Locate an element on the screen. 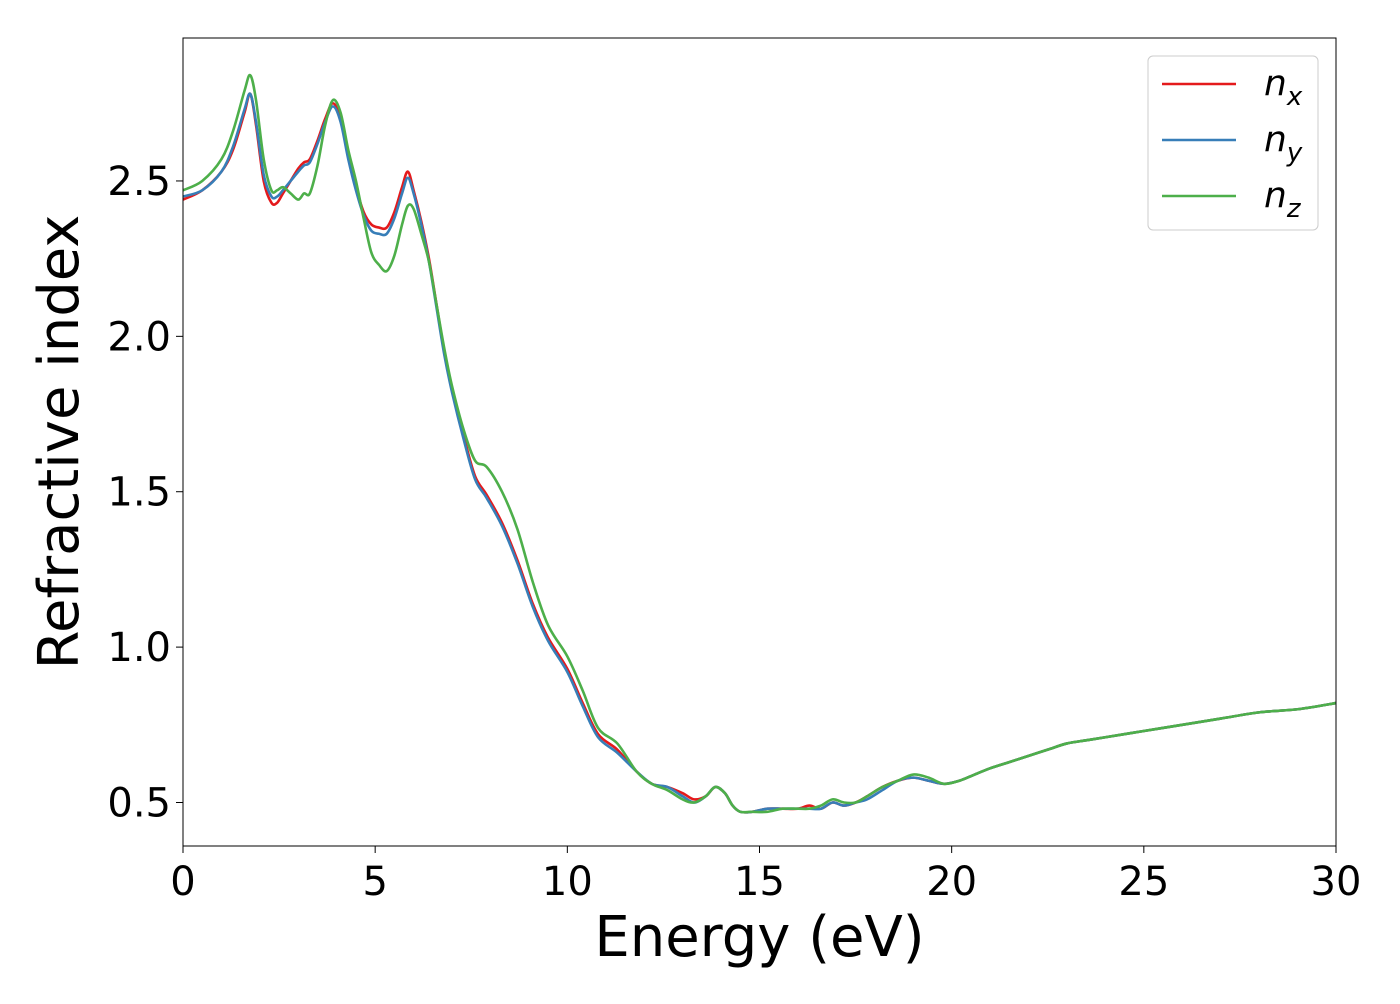 The width and height of the screenshot is (1400, 1004). legend: nx ny nz is located at coordinates (1233, 143).